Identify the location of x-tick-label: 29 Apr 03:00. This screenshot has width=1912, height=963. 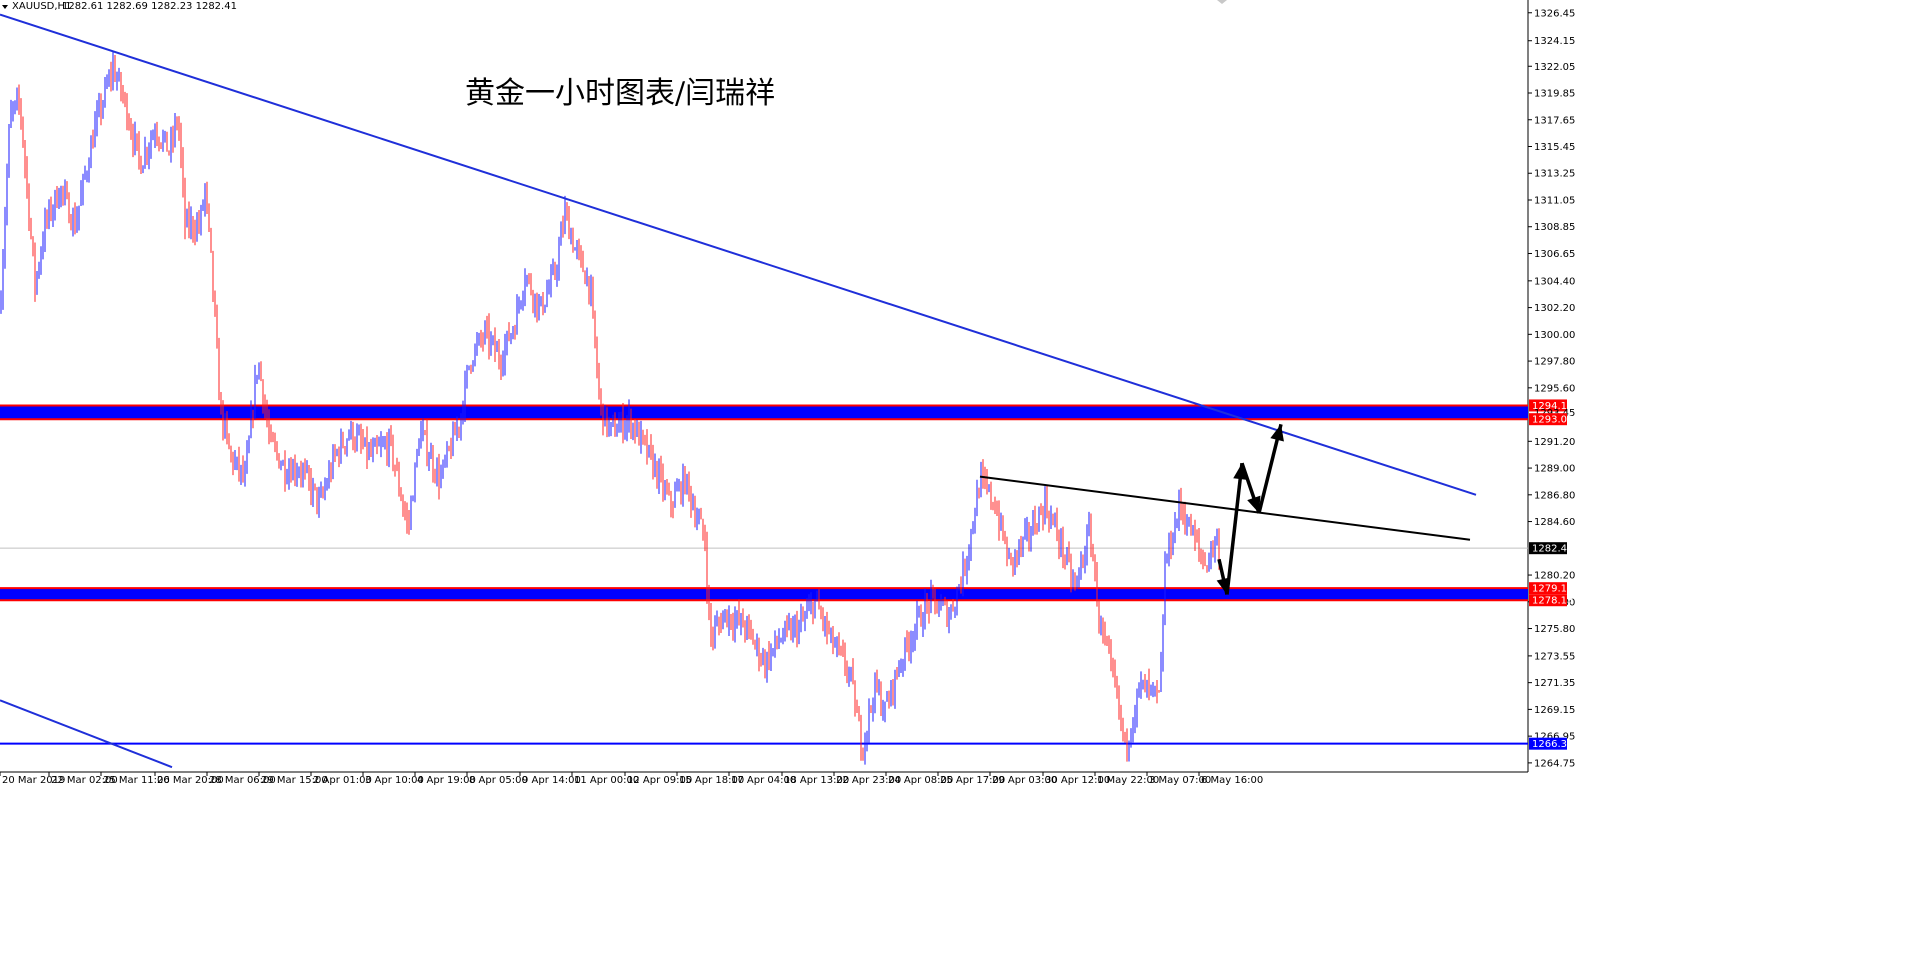
(1024, 780).